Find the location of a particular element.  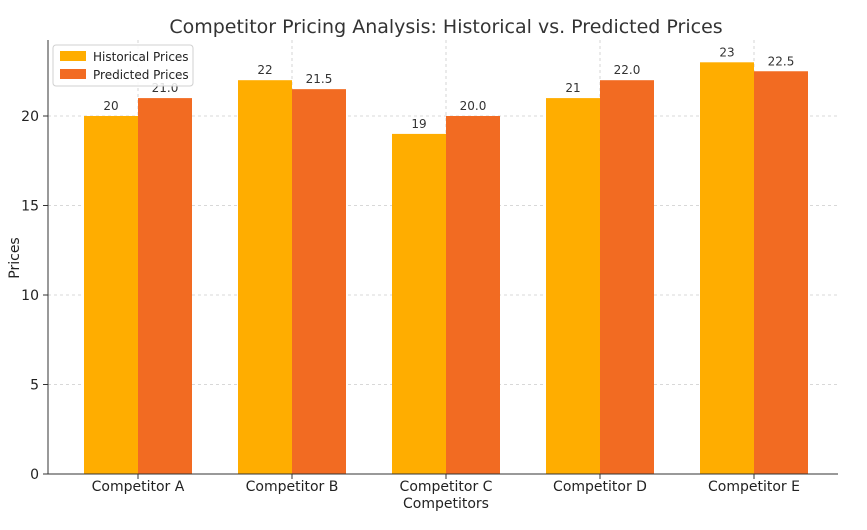

legend: Historical Prices Predicted Prices is located at coordinates (123, 65).